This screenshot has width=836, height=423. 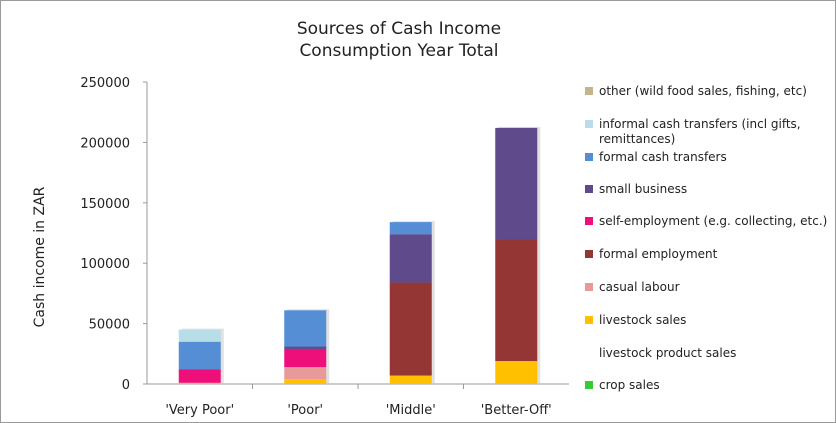 What do you see at coordinates (639, 287) in the screenshot?
I see `legend-label: casual labour` at bounding box center [639, 287].